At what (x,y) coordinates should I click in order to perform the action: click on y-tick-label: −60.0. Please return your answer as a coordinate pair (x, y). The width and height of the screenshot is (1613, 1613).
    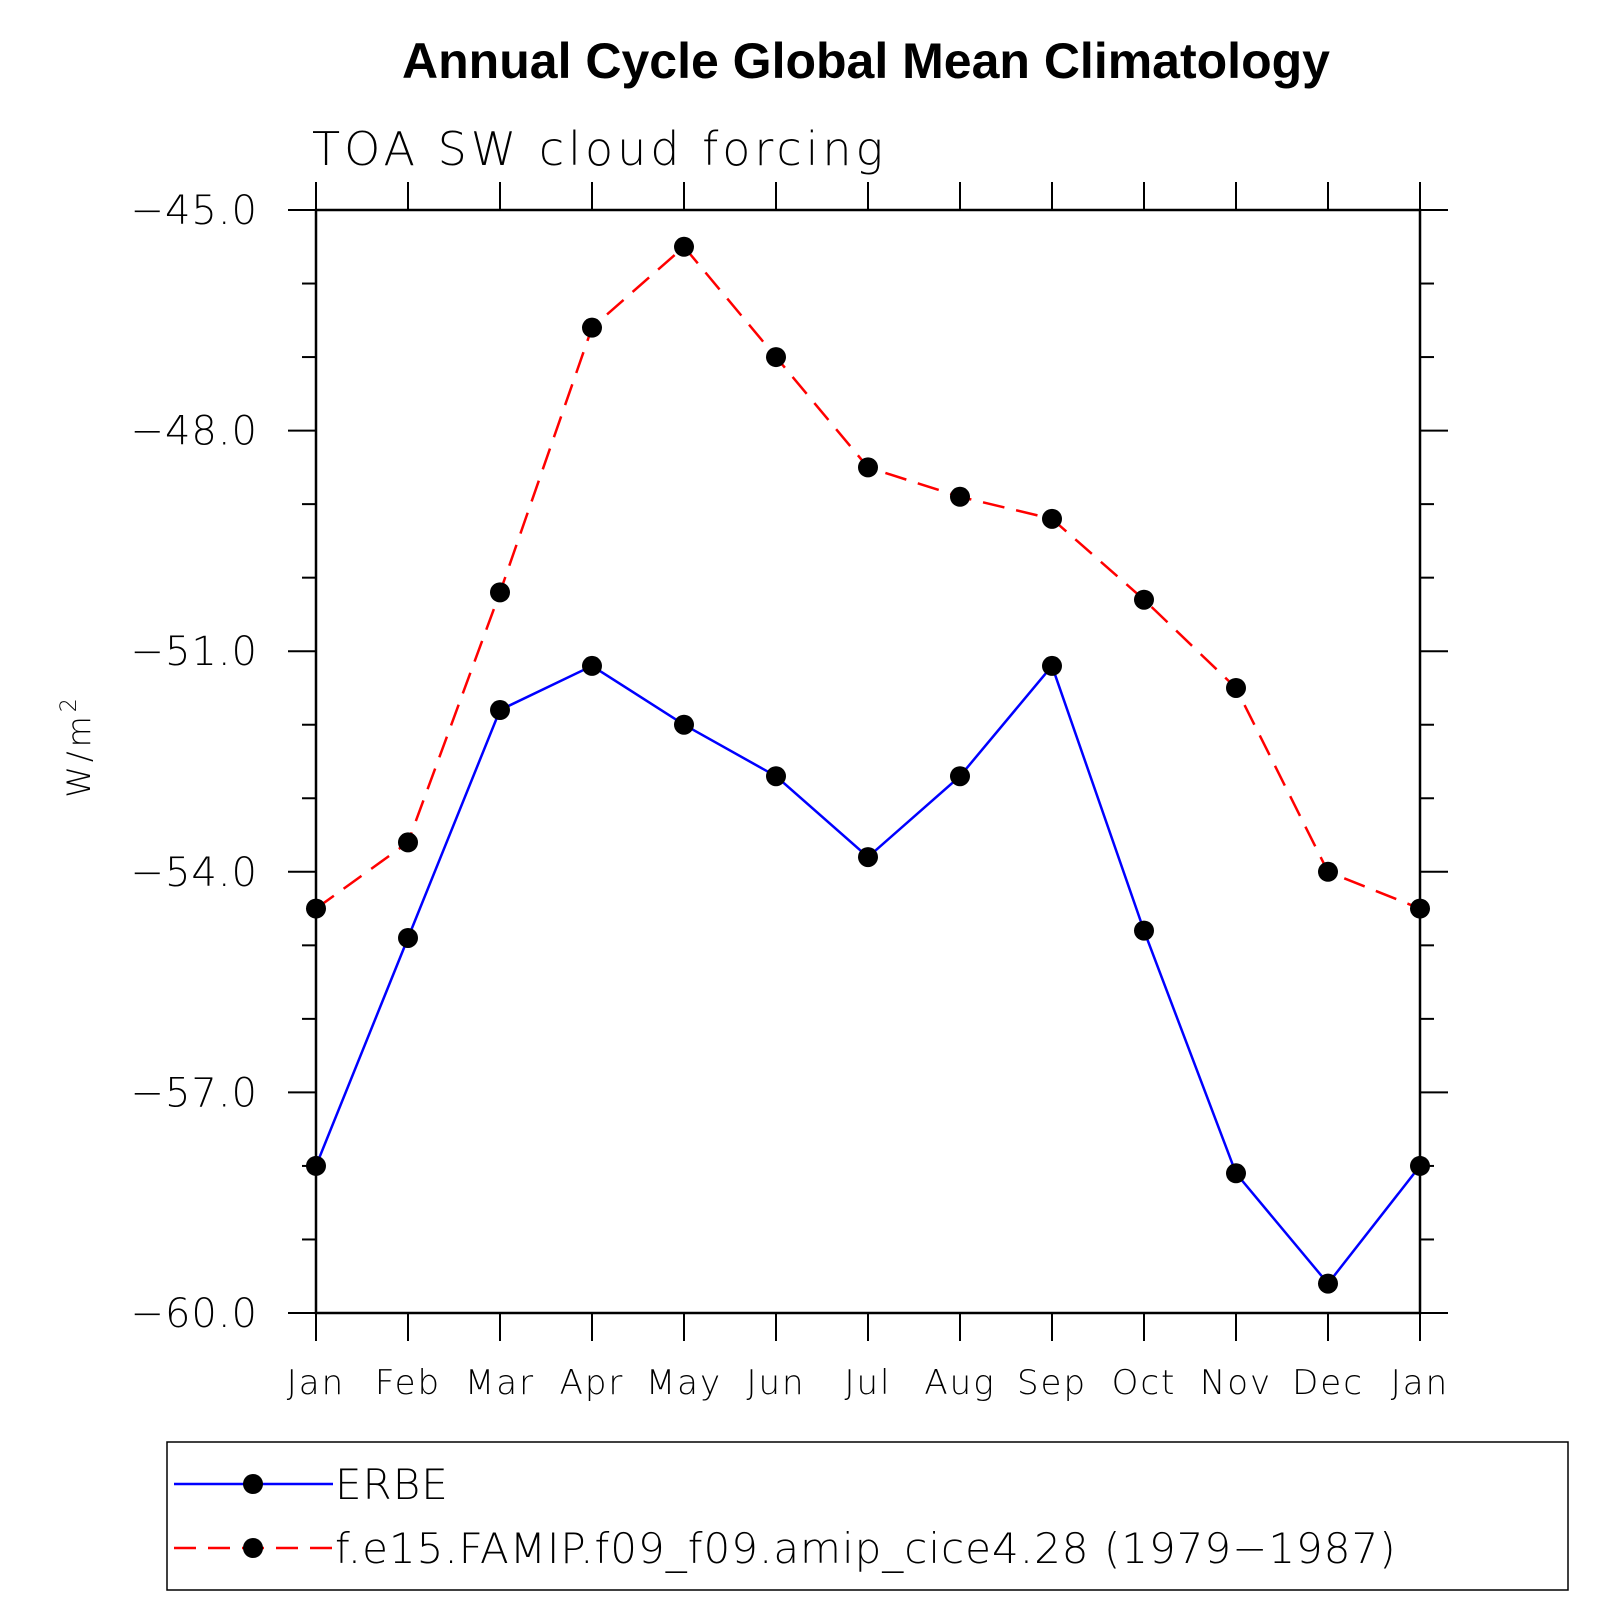
    Looking at the image, I should click on (194, 1314).